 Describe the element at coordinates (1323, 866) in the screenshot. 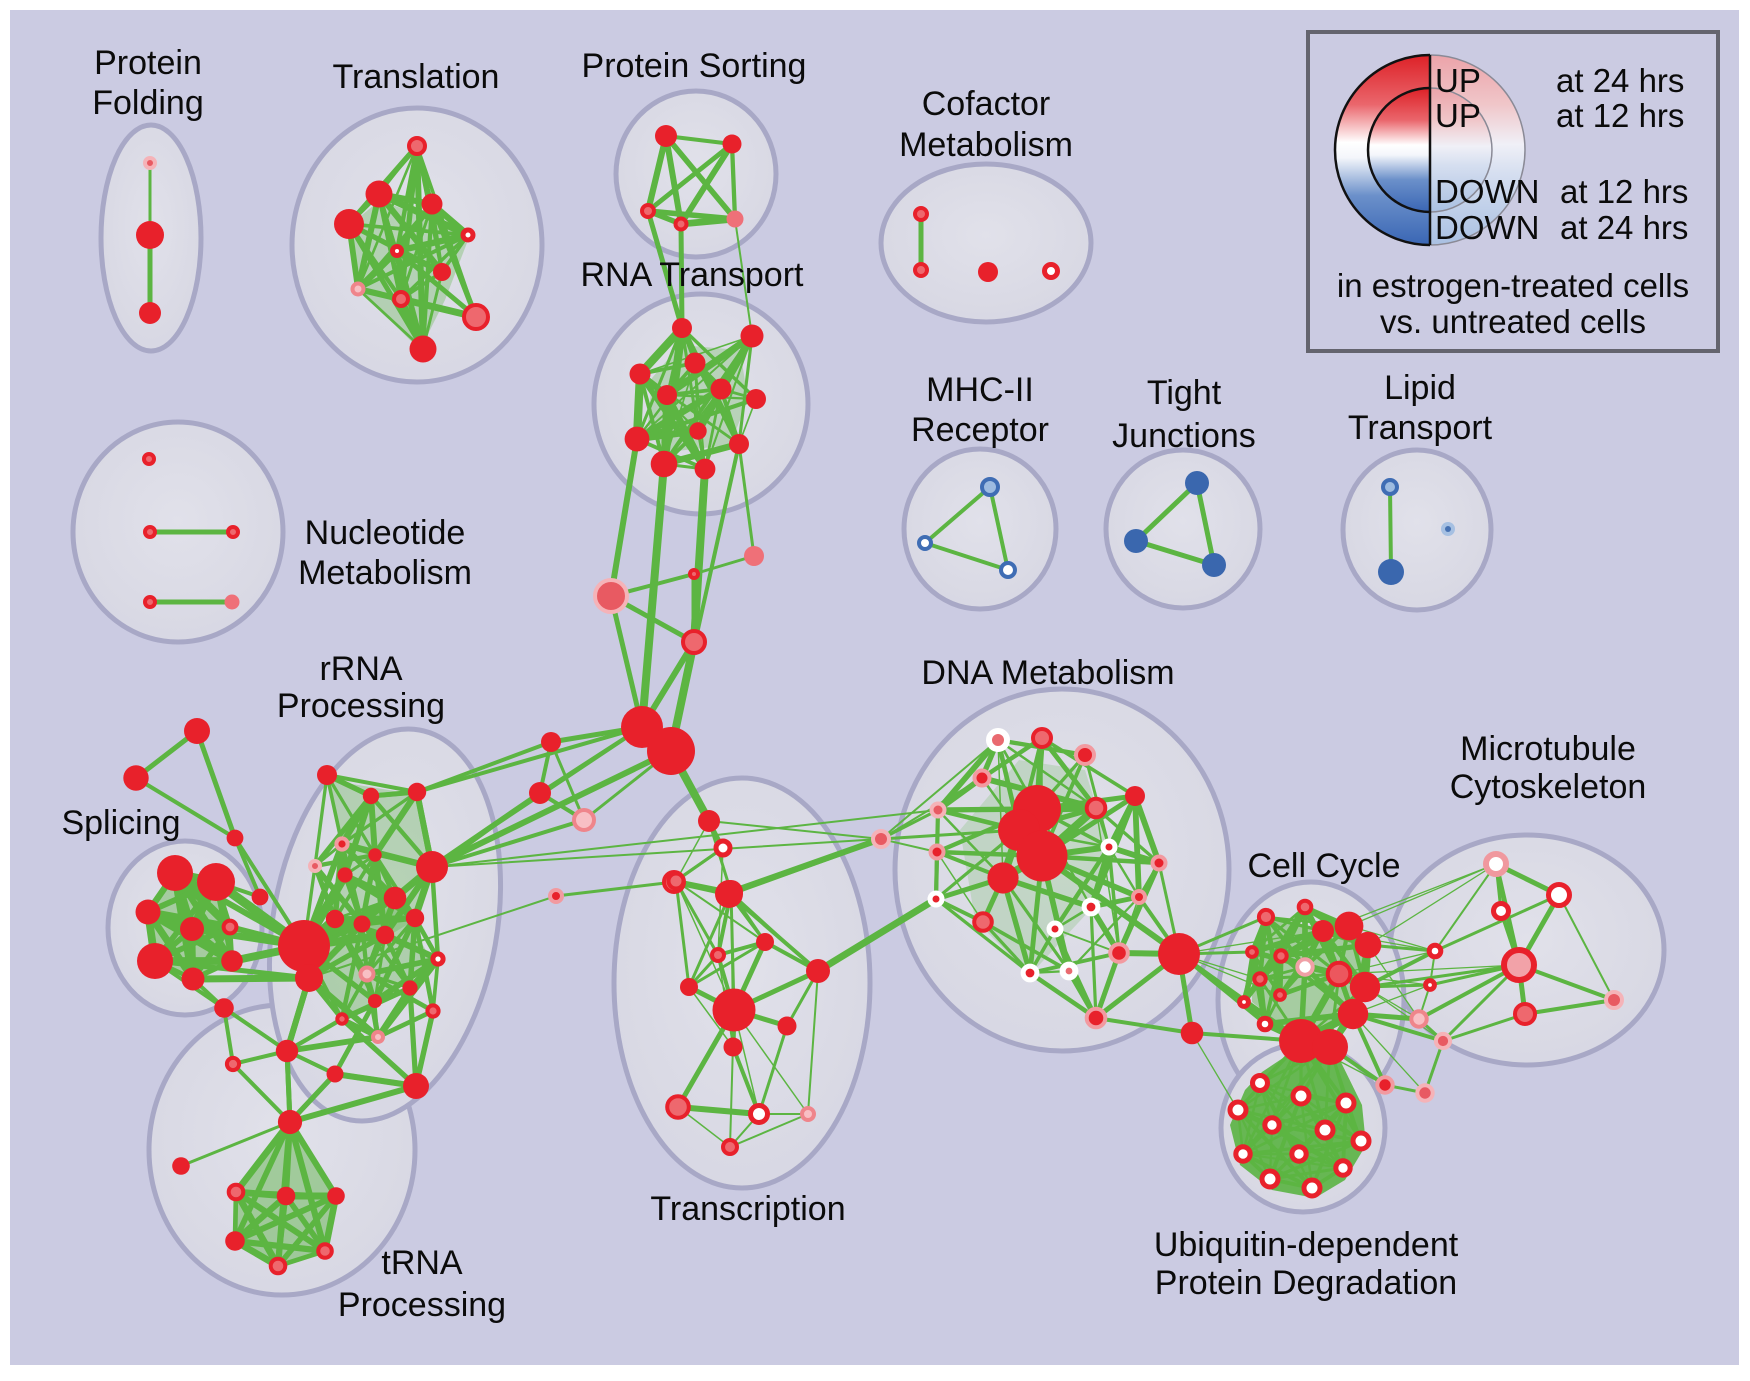

I see `svg-text: Cell Cycle` at that location.